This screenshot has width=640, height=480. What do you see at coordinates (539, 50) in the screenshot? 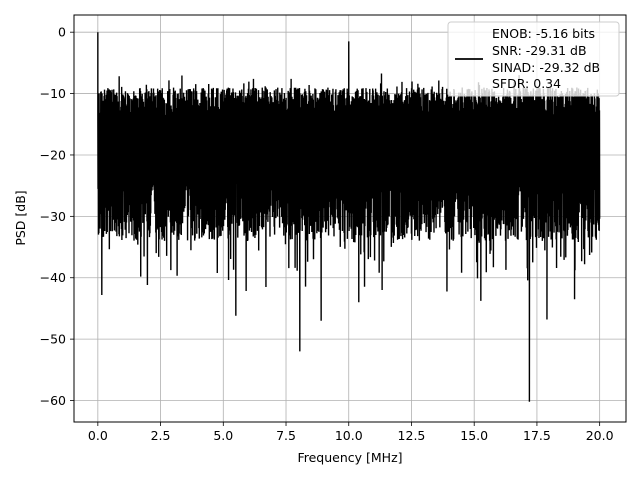
I see `legend-line-snr: SNR: -29.31 dB` at bounding box center [539, 50].